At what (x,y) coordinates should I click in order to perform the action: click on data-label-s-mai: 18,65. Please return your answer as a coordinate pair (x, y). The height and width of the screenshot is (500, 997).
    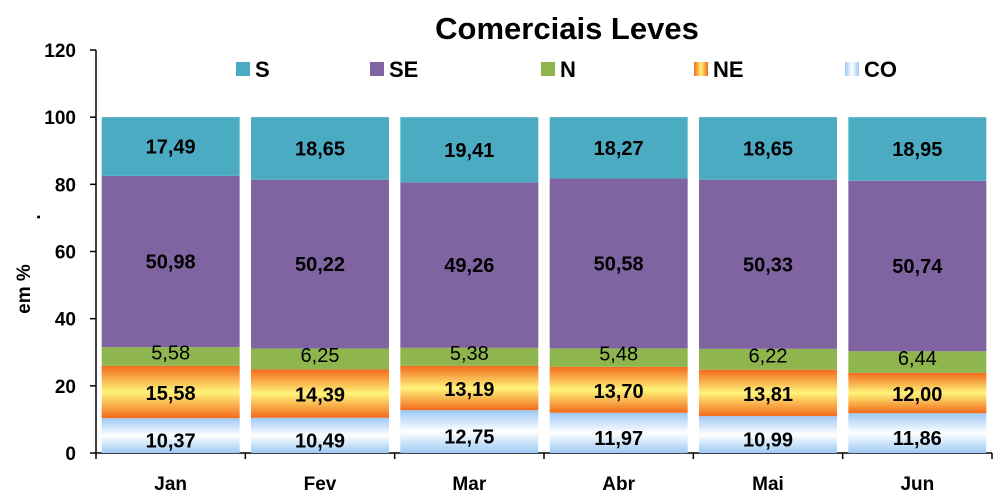
    Looking at the image, I should click on (768, 149).